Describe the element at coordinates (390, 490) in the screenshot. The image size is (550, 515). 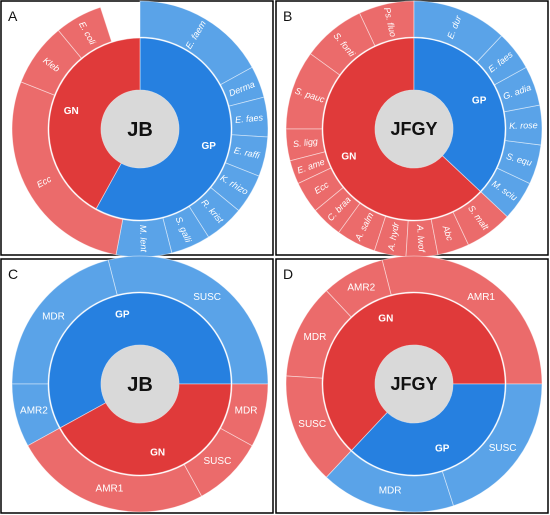
I see `outer-label-mdr-4: MDR` at that location.